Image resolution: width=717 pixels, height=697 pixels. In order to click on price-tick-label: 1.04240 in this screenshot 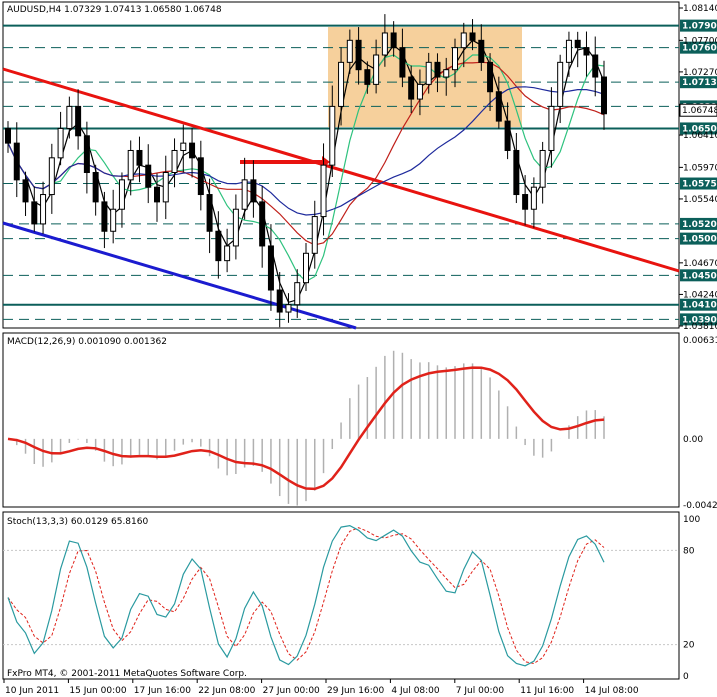, I will do `click(700, 295)`.